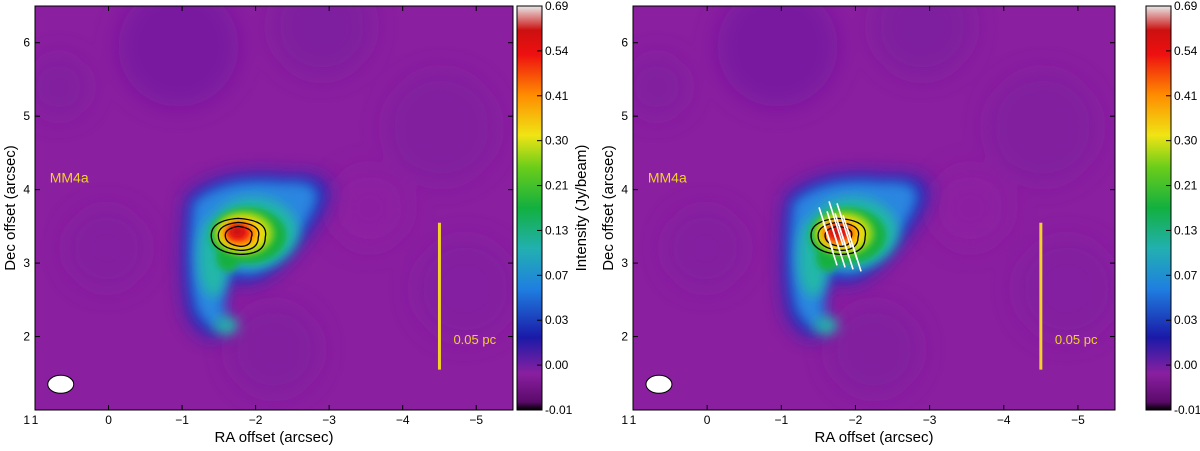 This screenshot has height=451, width=1200. I want to click on contours, so click(238, 236).